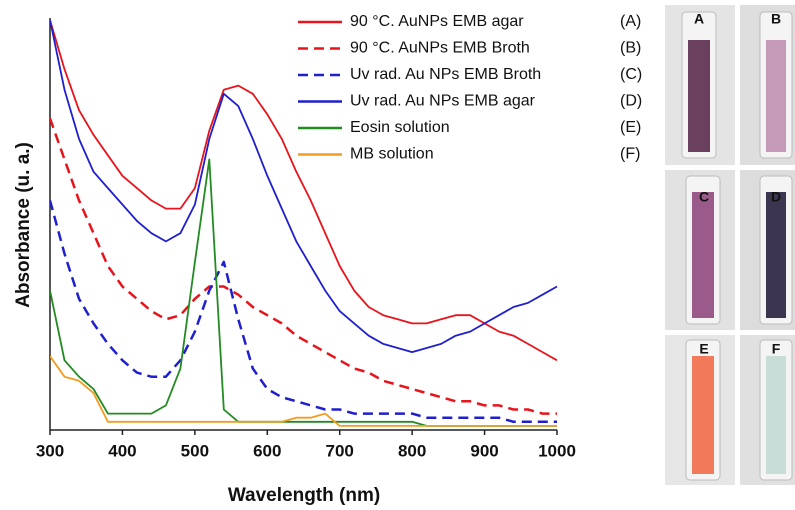  What do you see at coordinates (400, 127) in the screenshot?
I see `legend-label: Eosin solution` at bounding box center [400, 127].